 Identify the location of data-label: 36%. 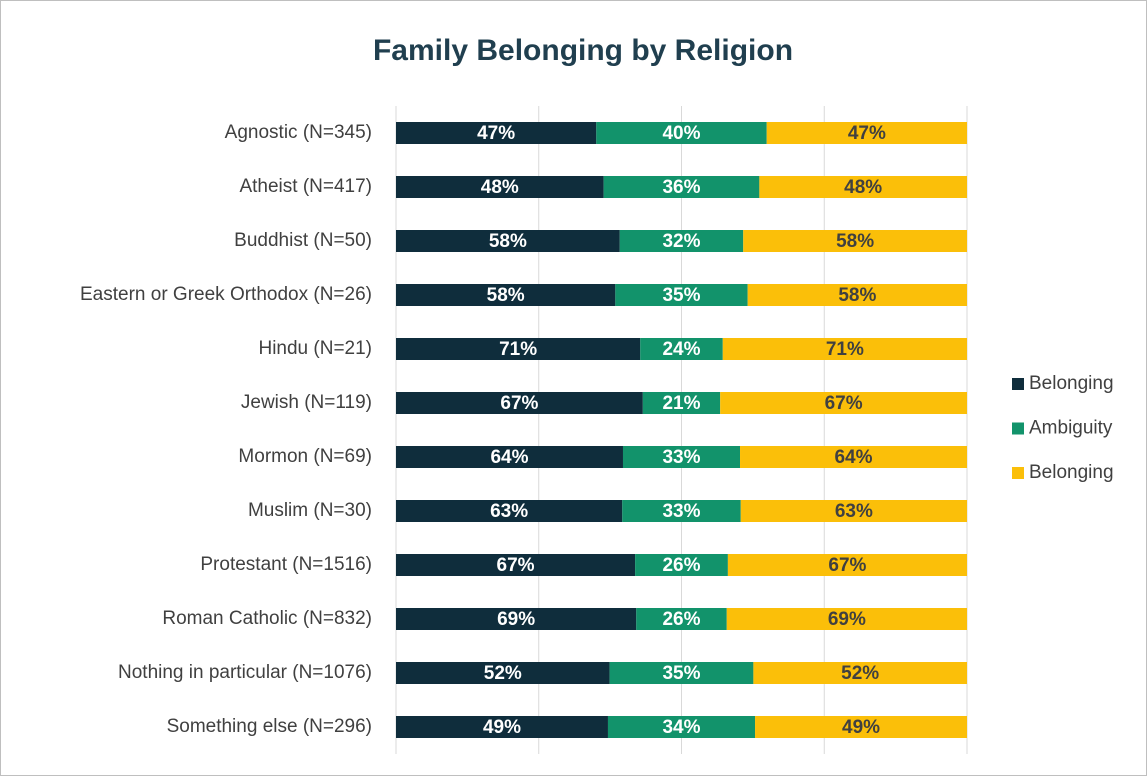
(681, 187).